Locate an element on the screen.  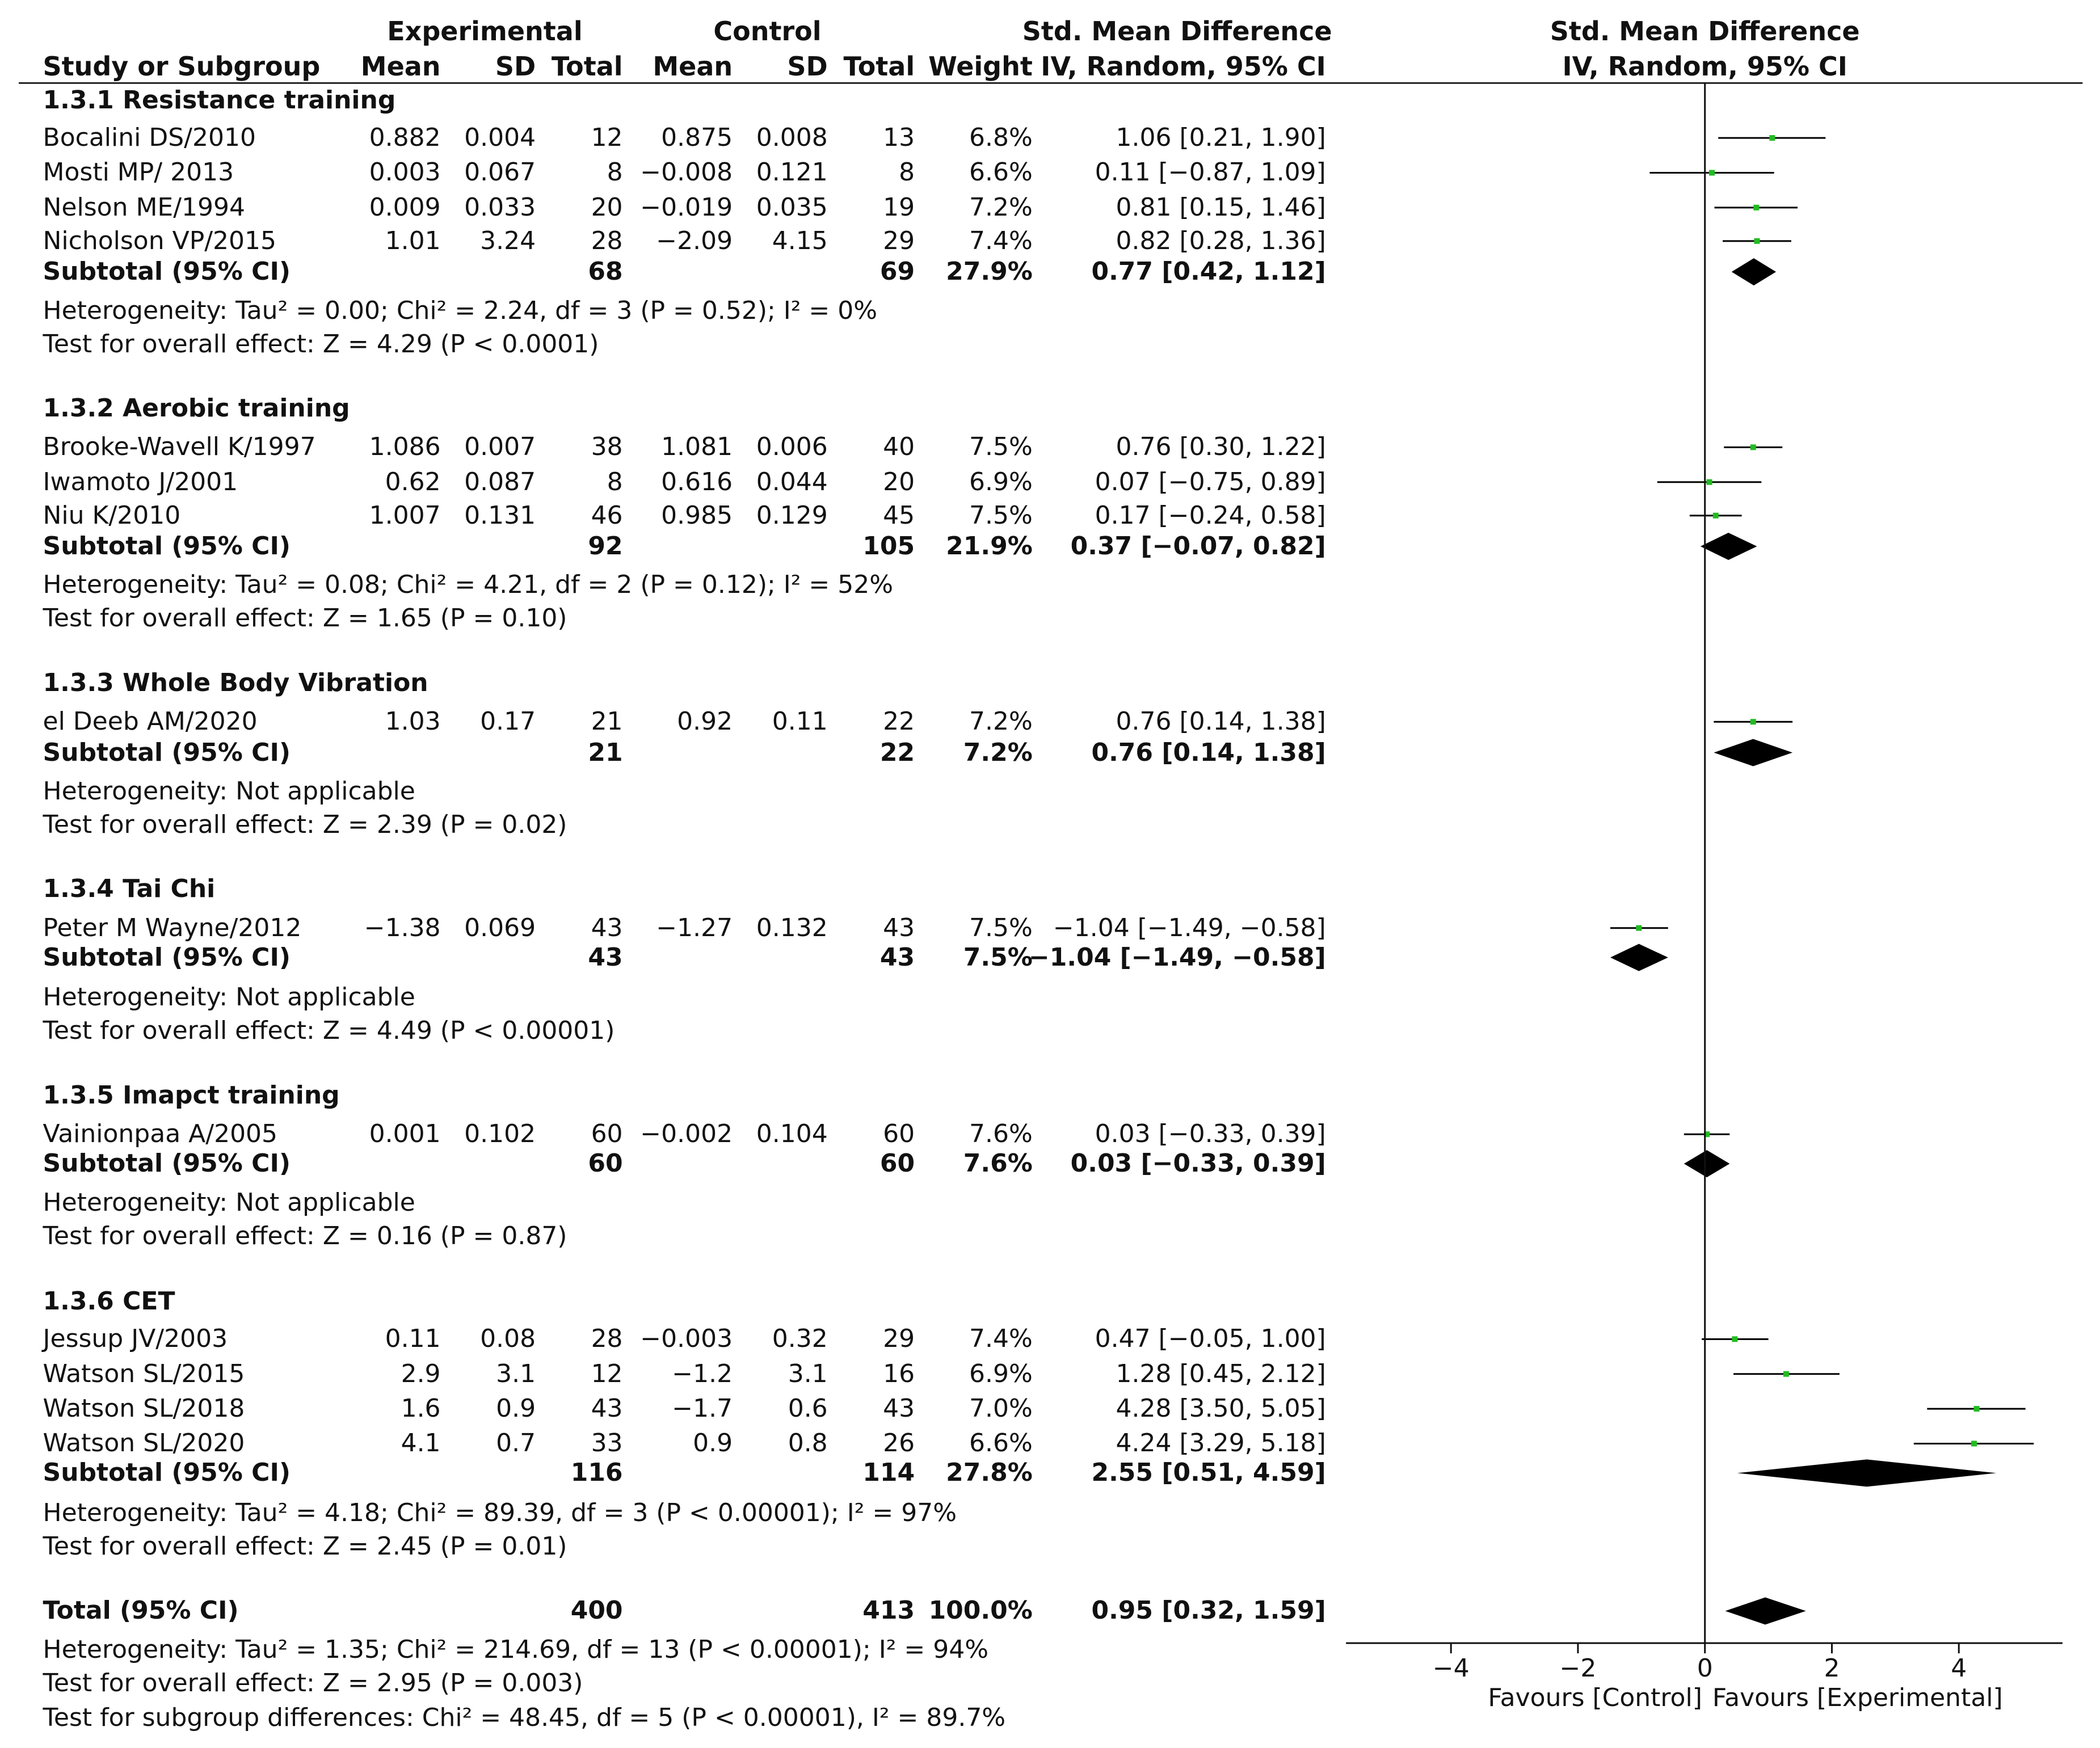
favours-experimental-label: Favours [Experimental] is located at coordinates (1857, 1697).